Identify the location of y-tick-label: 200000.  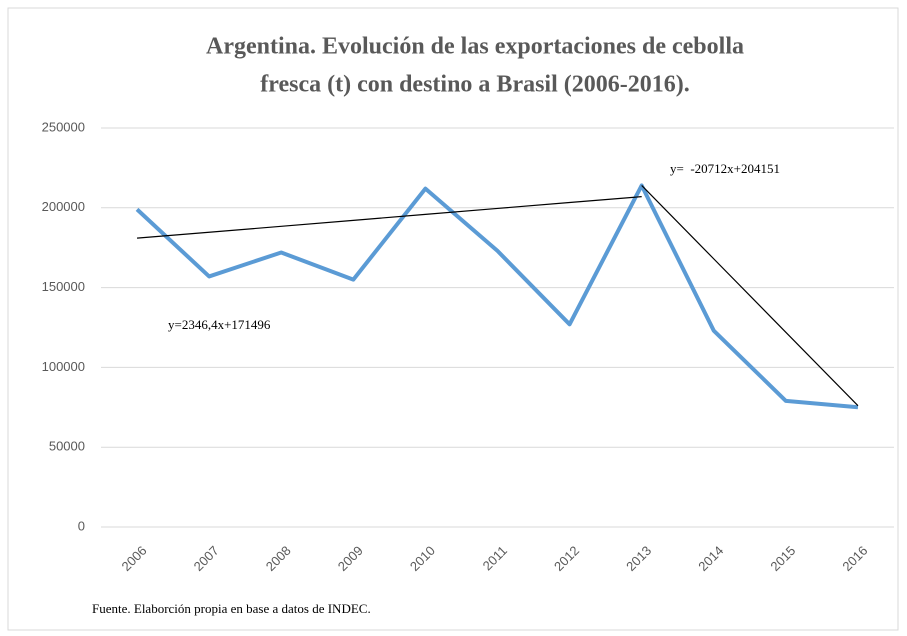
(63, 206).